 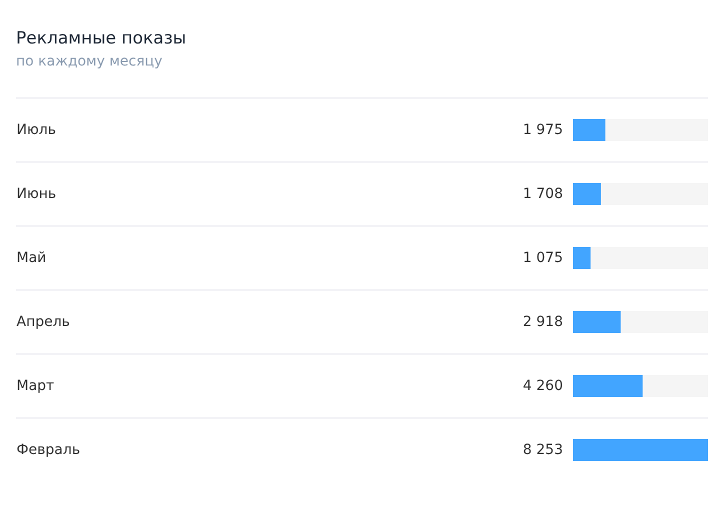 What do you see at coordinates (36, 130) in the screenshot?
I see `y-tick-label: Июль` at bounding box center [36, 130].